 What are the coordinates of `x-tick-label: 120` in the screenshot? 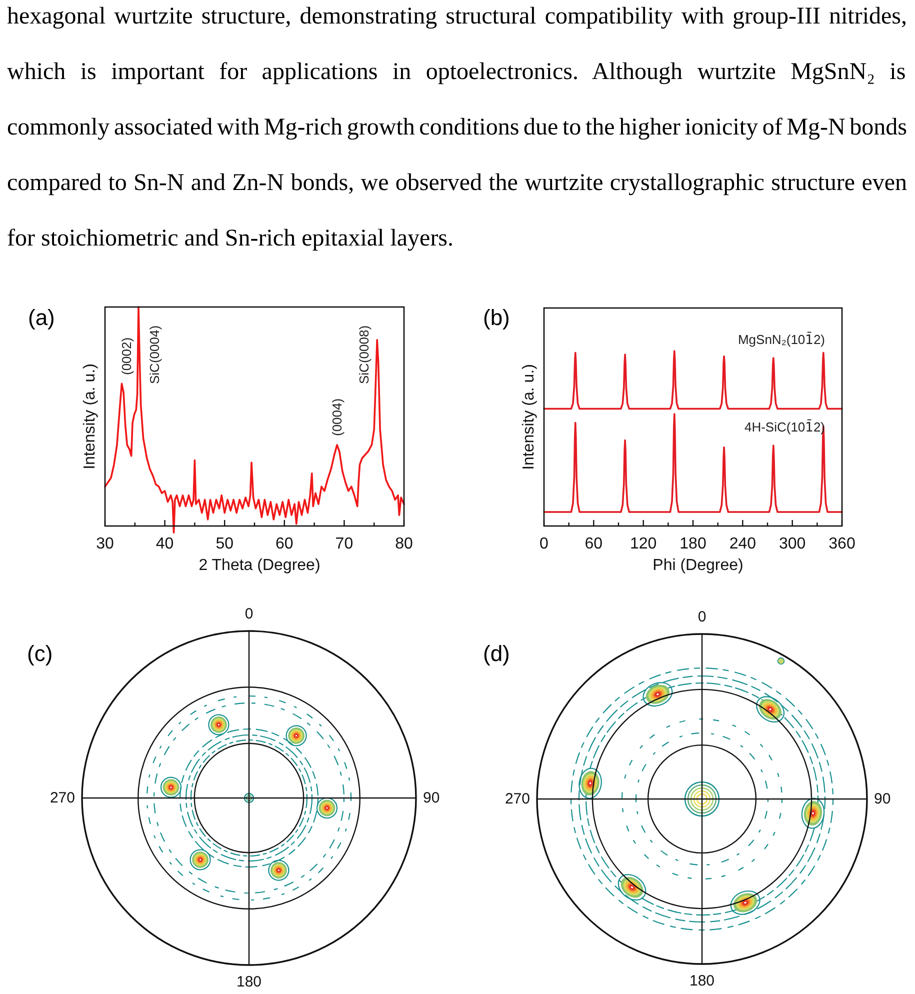 It's located at (643, 544).